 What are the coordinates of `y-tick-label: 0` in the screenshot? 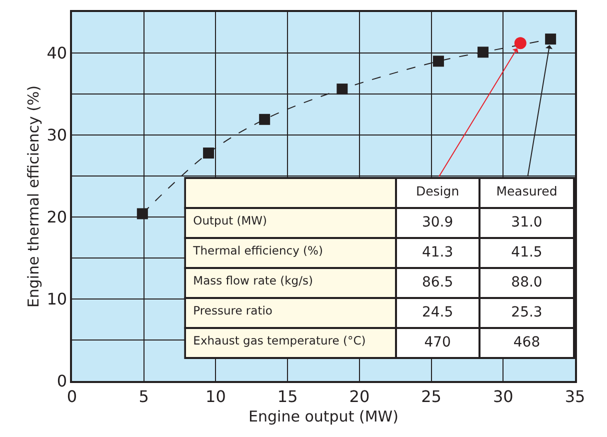 It's located at (62, 381).